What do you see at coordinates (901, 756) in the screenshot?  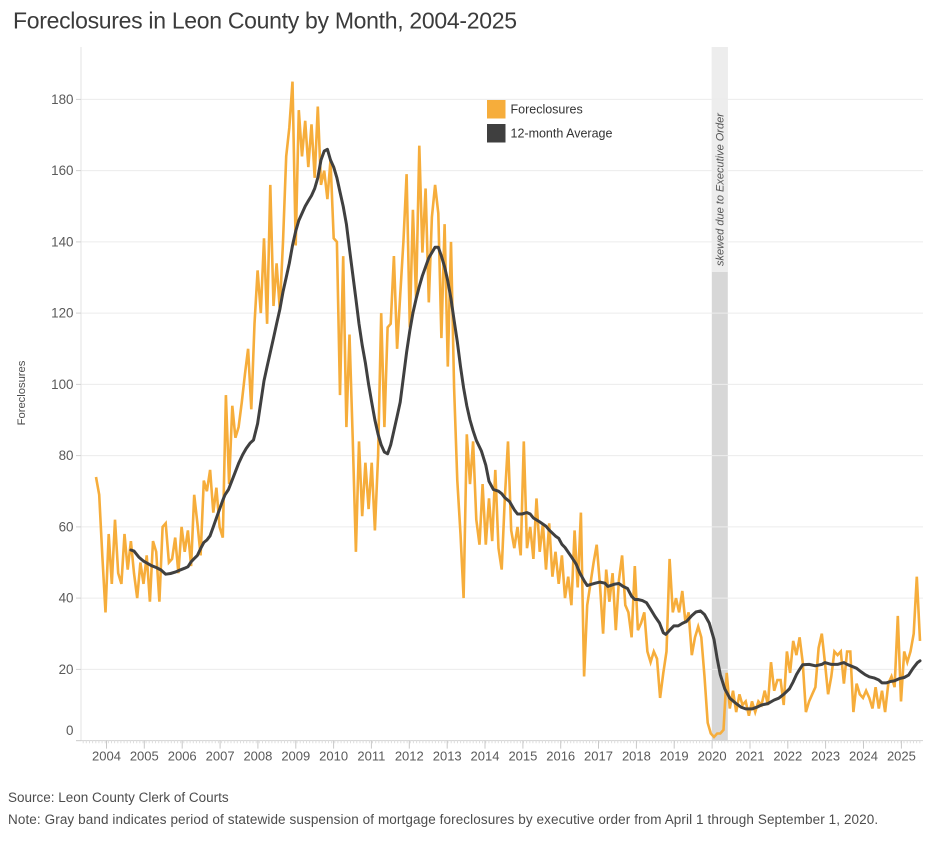 I see `svg-text: 2025` at bounding box center [901, 756].